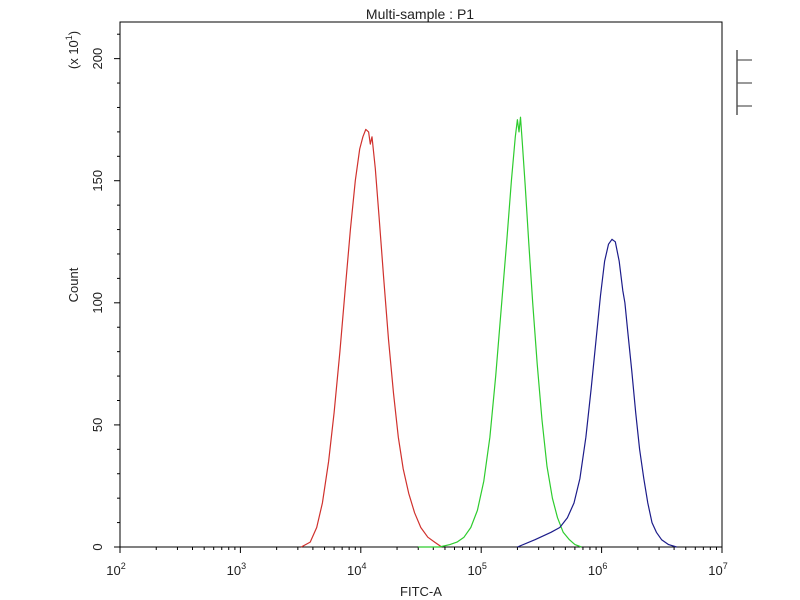  What do you see at coordinates (97, 425) in the screenshot?
I see `y-tick-label: 50` at bounding box center [97, 425].